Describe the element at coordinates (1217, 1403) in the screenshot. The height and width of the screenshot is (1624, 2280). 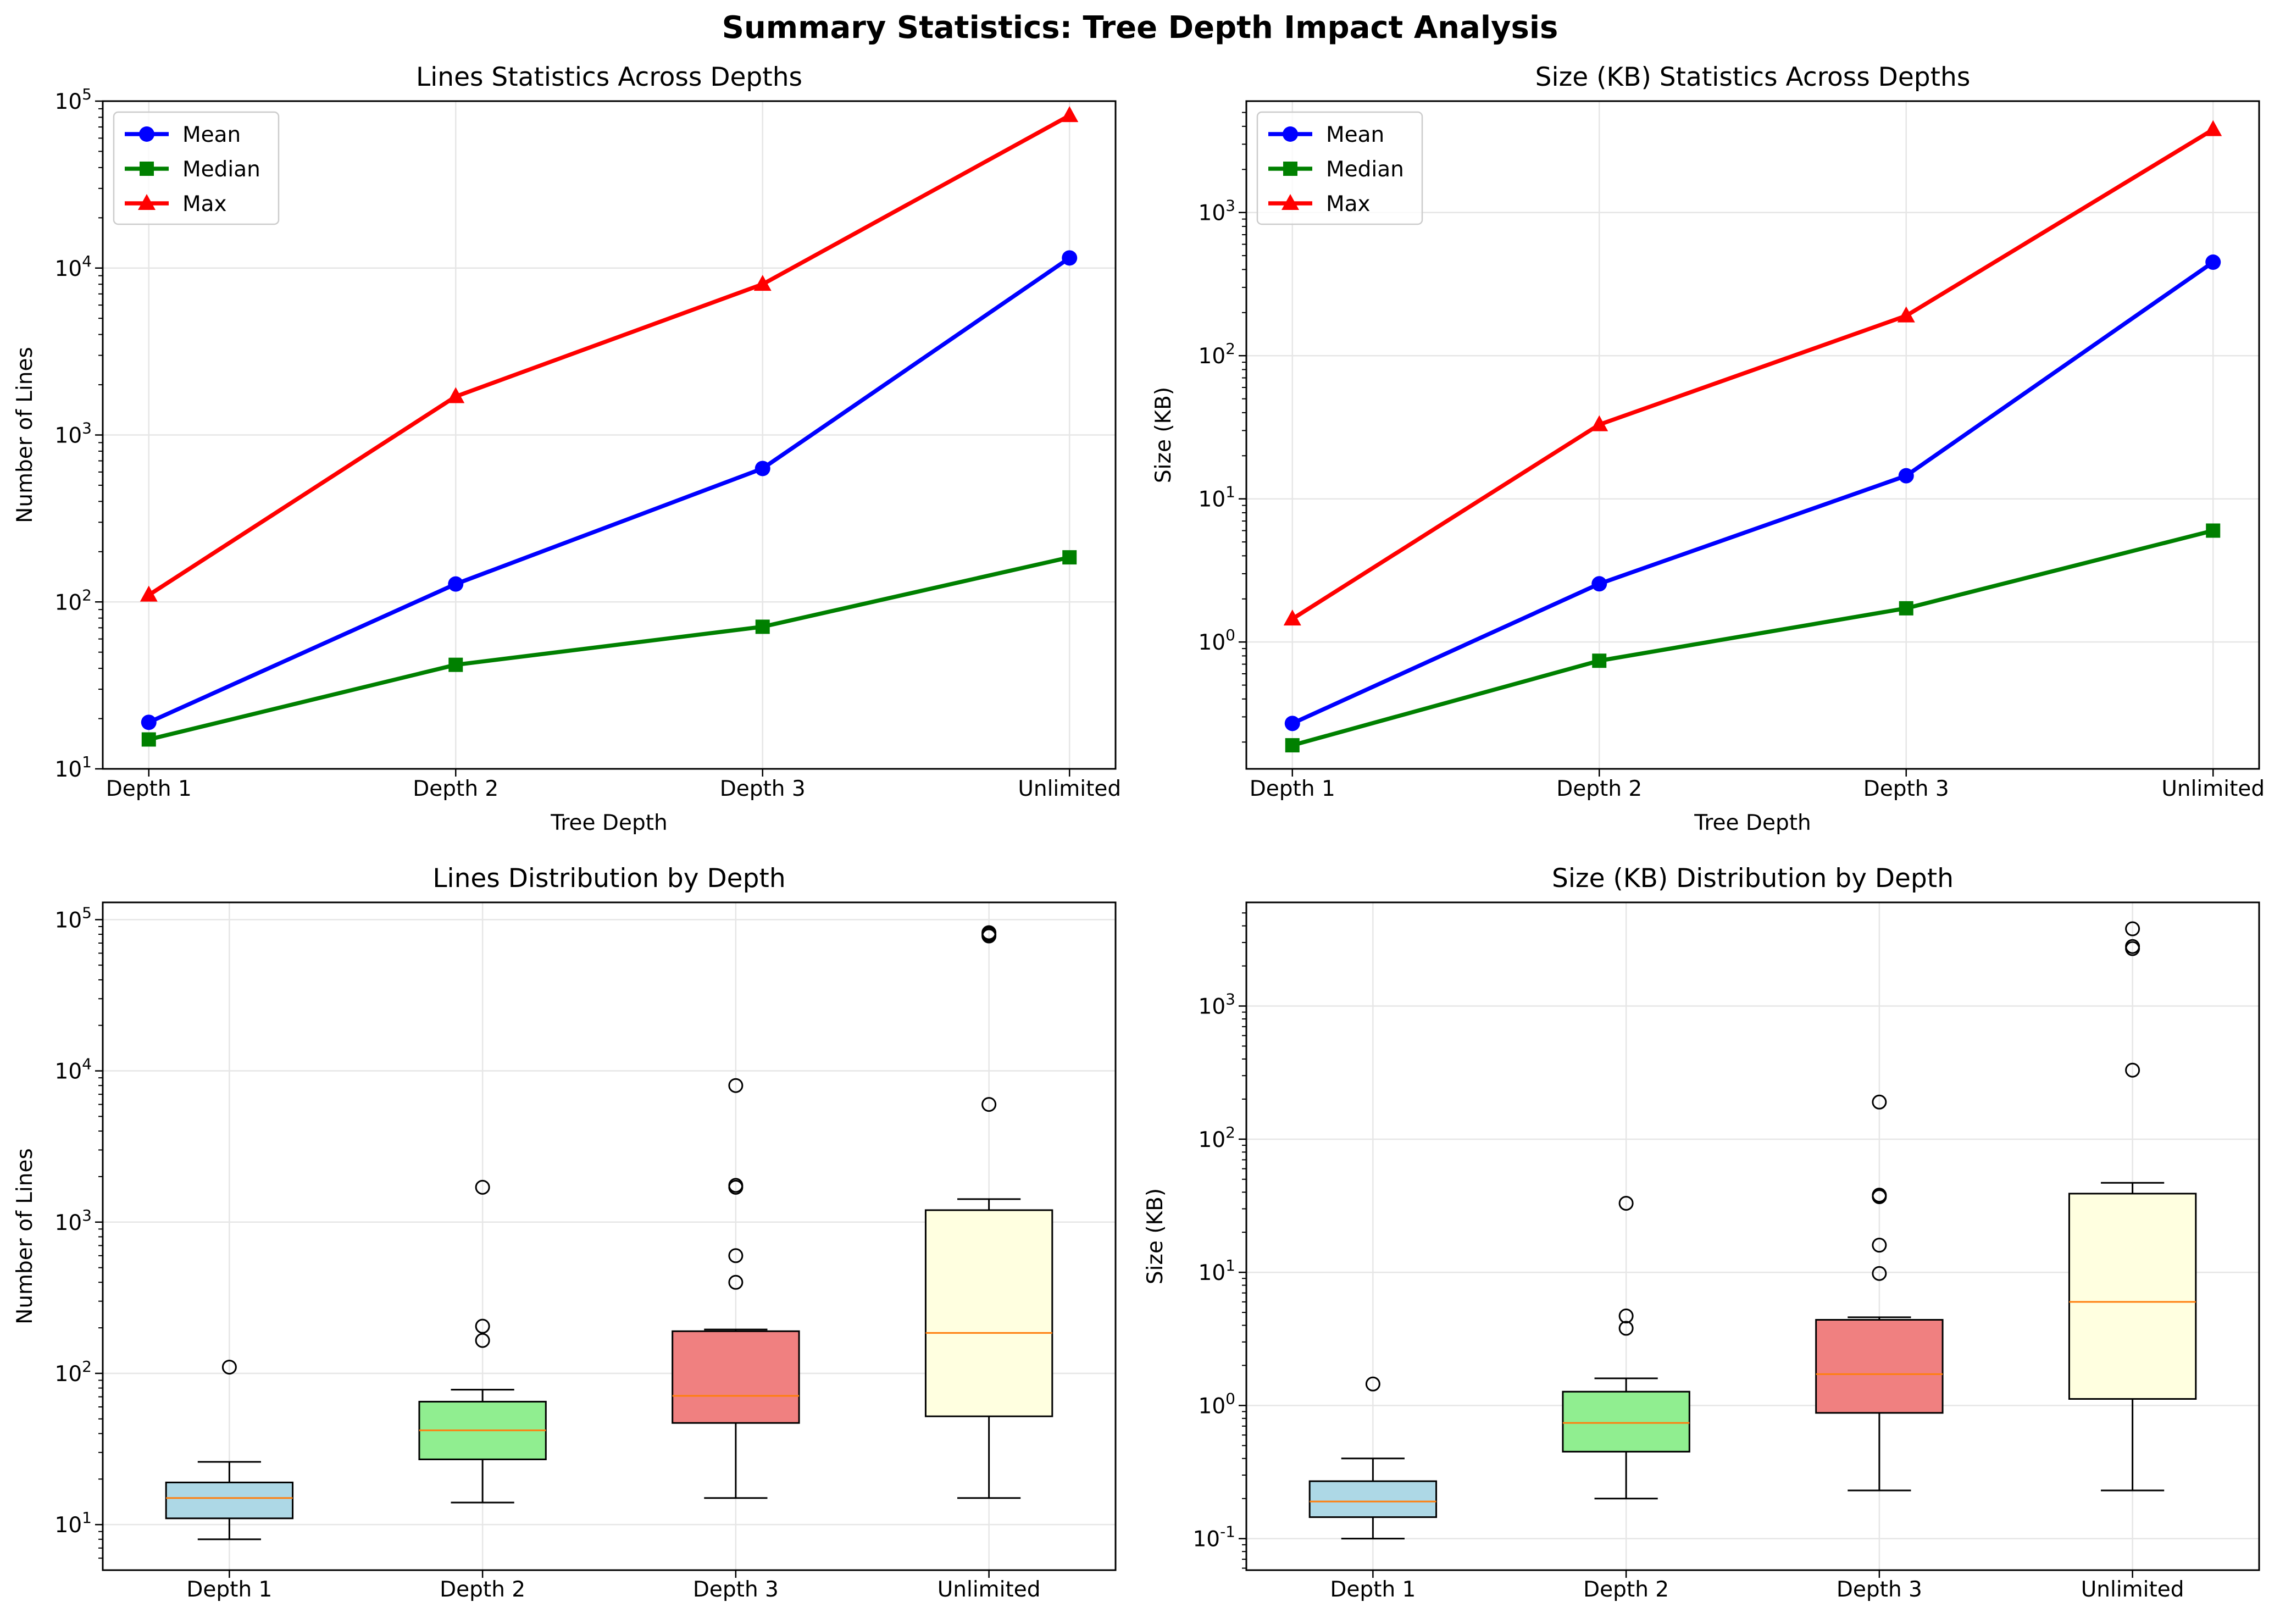
I see `y-tick-label: 10⁰` at that location.